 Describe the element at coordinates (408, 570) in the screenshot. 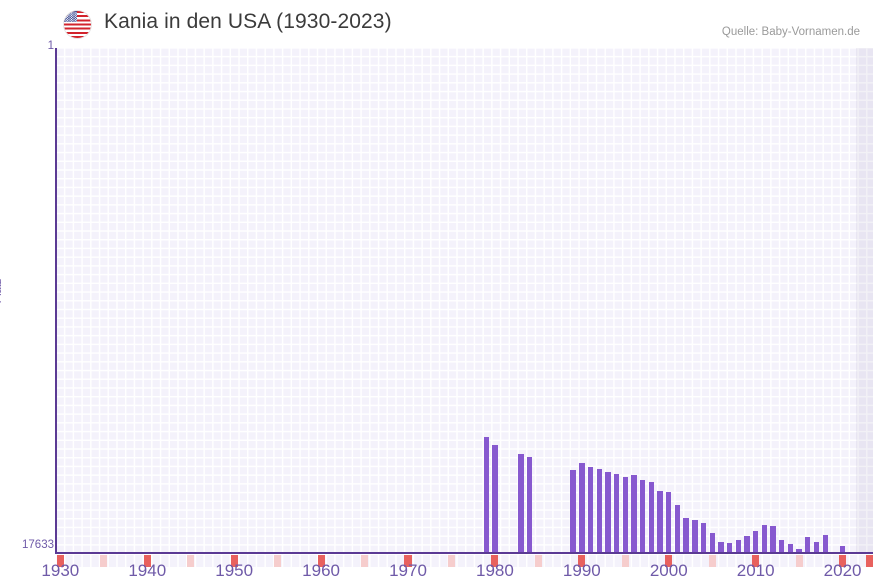

I see `x-axis-tick-label: 1970` at that location.